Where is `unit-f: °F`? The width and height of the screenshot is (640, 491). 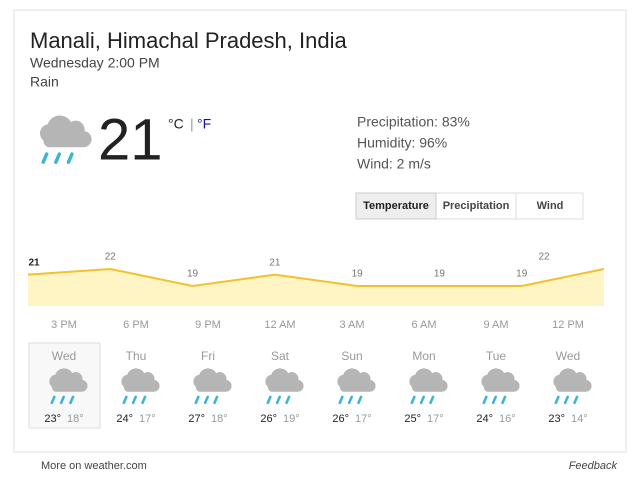
unit-f: °F is located at coordinates (204, 124).